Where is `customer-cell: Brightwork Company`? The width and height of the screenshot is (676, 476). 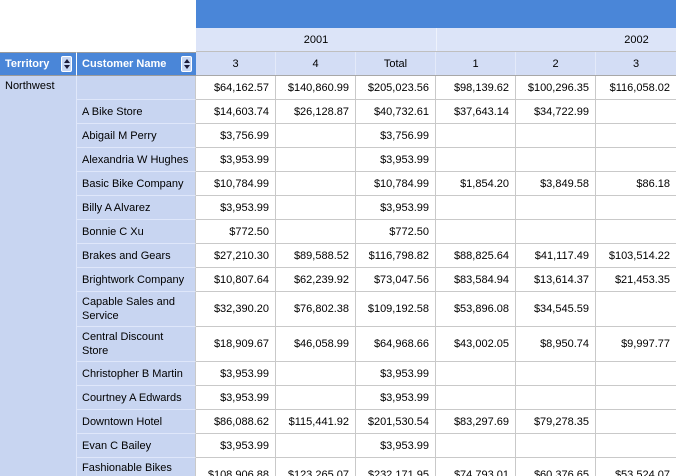
customer-cell: Brightwork Company is located at coordinates (136, 280).